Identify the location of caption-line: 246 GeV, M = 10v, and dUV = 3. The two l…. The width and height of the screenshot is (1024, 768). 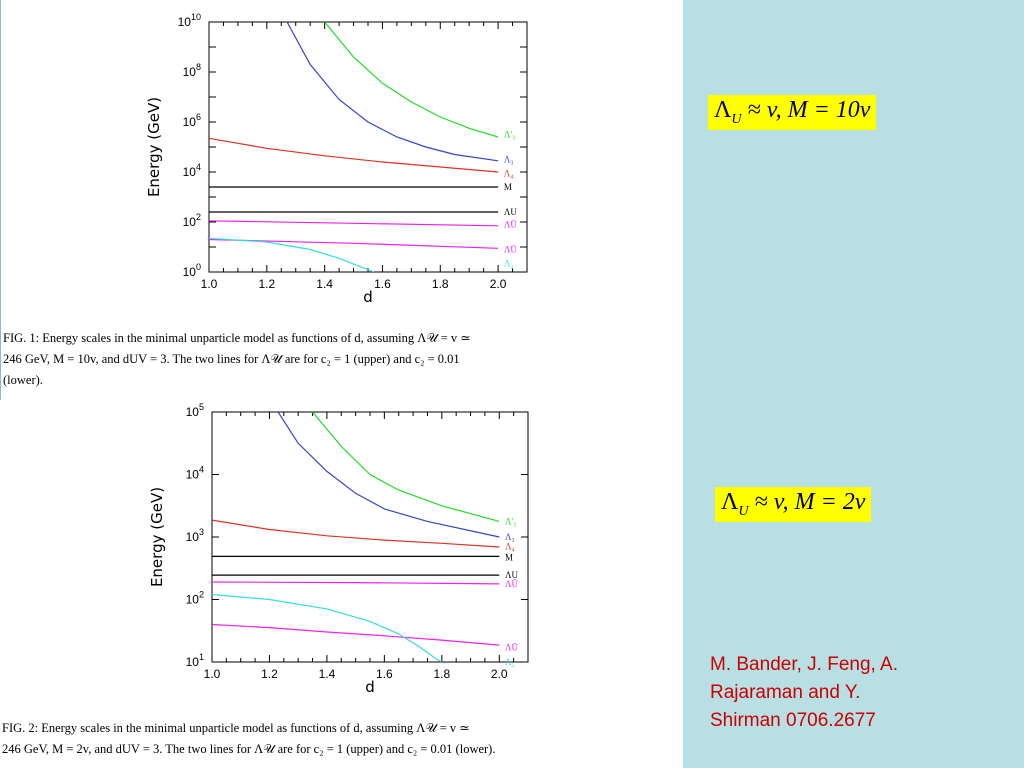
(231, 359).